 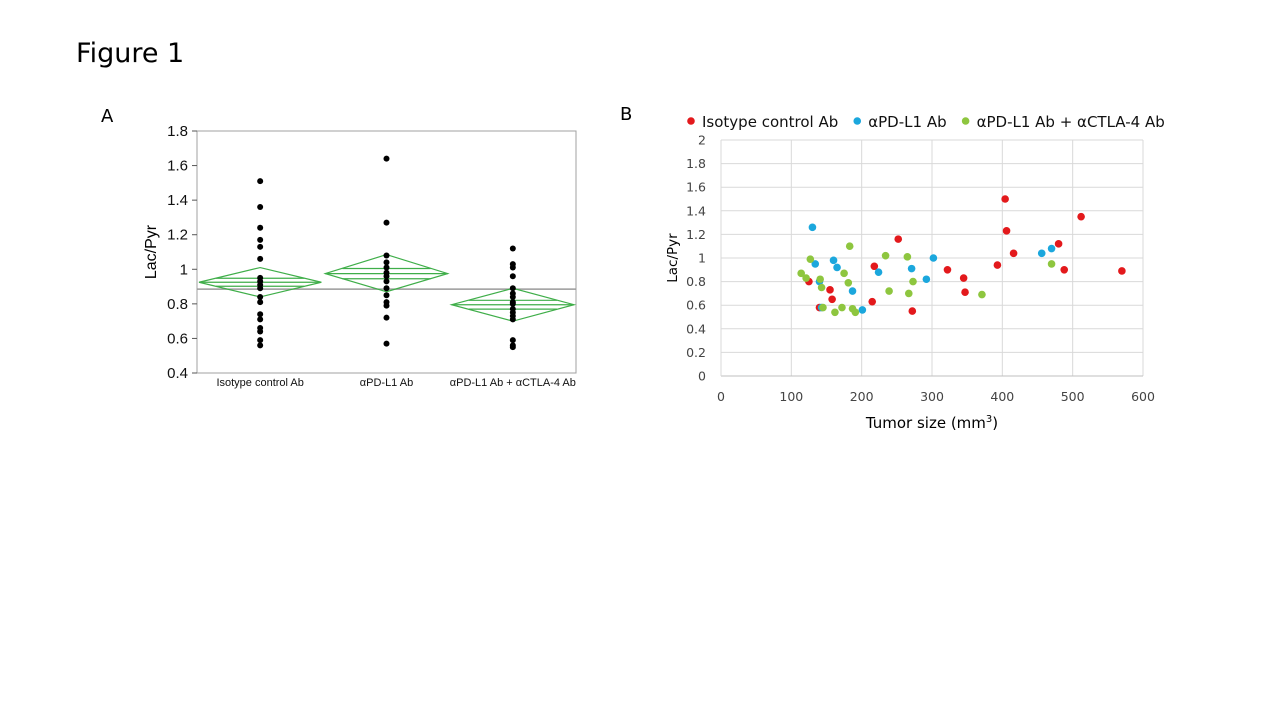 I want to click on y-tick-label: 1.8, so click(x=177, y=131).